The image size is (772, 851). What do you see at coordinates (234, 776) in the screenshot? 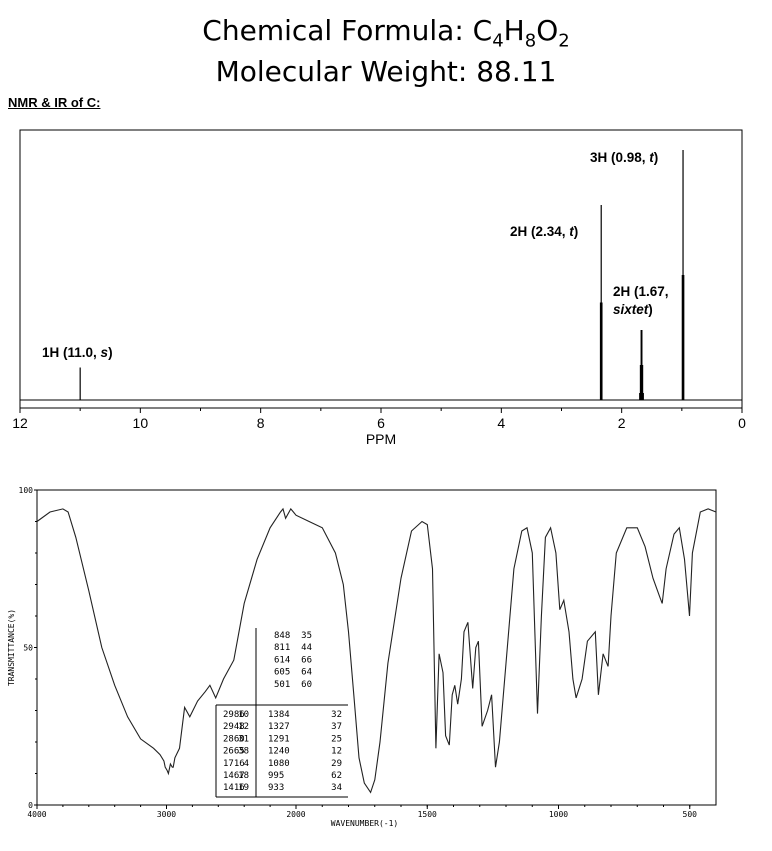
I see `ir-peak-table-cell: 1467` at bounding box center [234, 776].